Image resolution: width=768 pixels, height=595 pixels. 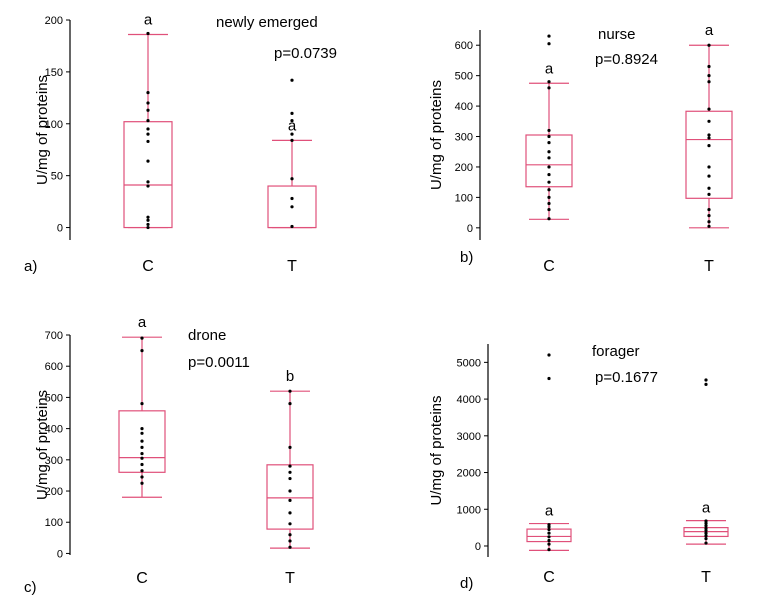 What do you see at coordinates (469, 363) in the screenshot?
I see `y-tick-label: 5000` at bounding box center [469, 363].